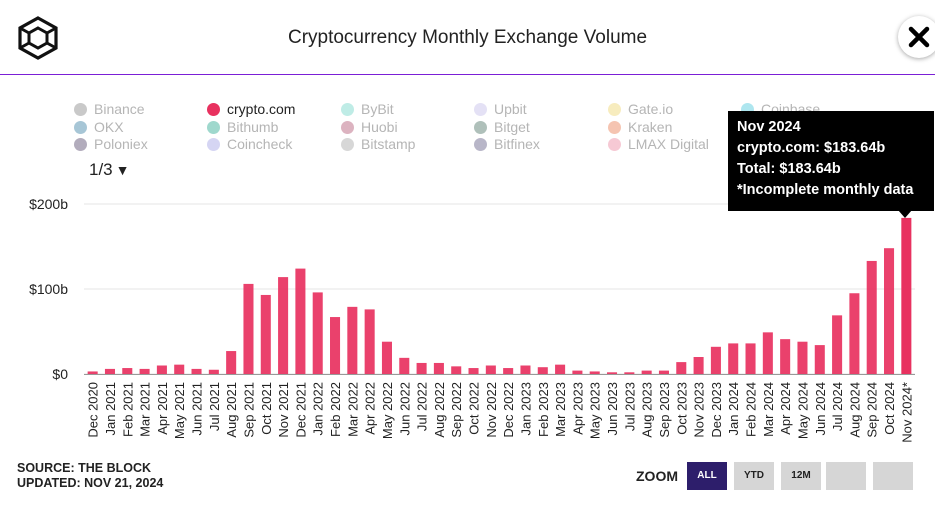 The height and width of the screenshot is (505, 935). I want to click on x-tick-label: Apr 2021, so click(162, 408).